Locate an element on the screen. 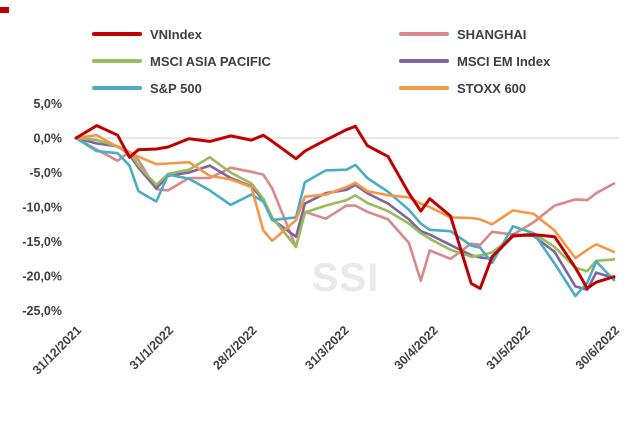 This screenshot has height=433, width=640. legend-column-right: SHANGHAI MSCI EM Index STOXX 600 is located at coordinates (475, 61).